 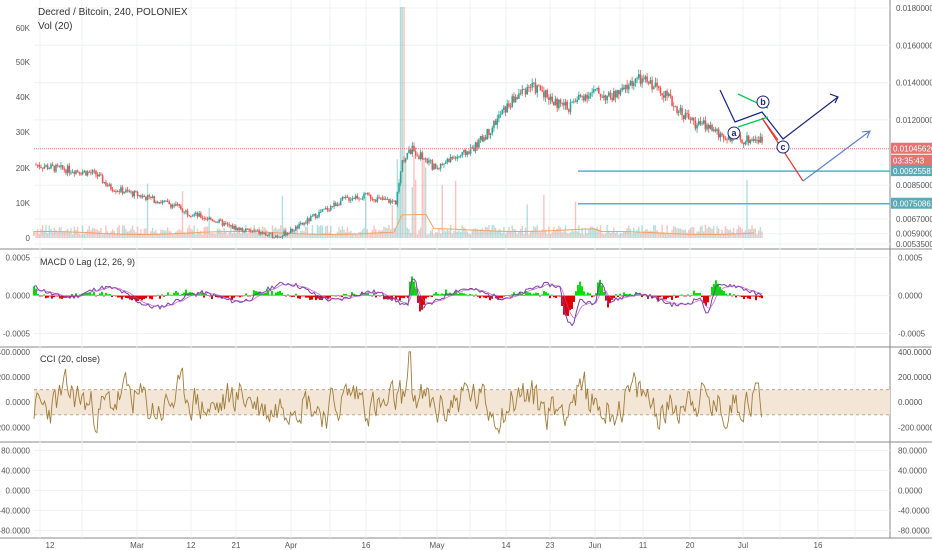 What do you see at coordinates (910, 402) in the screenshot?
I see `cci-tick-right: 0.0000` at bounding box center [910, 402].